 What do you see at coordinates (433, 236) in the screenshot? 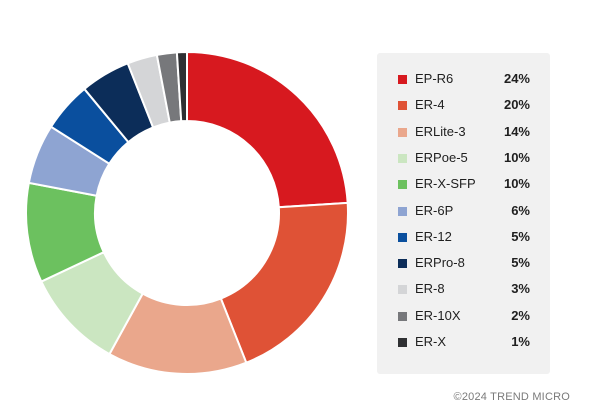
I see `legend-label: ER-12` at bounding box center [433, 236].